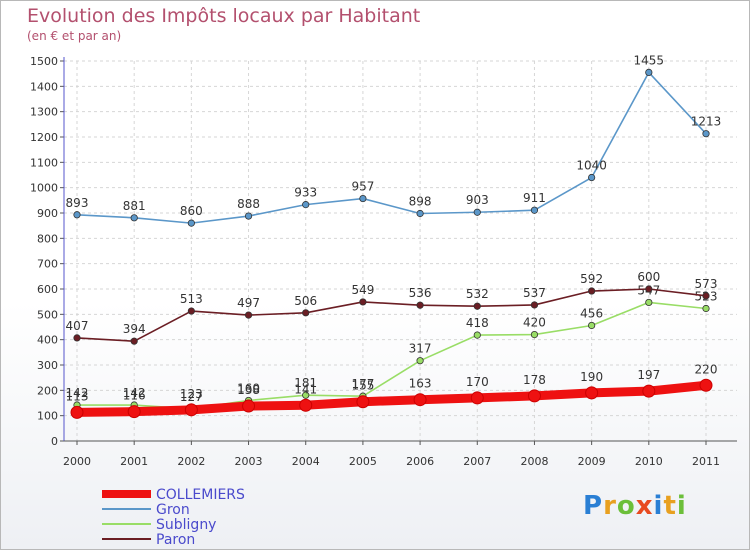 Image resolution: width=750 pixels, height=550 pixels. What do you see at coordinates (362, 384) in the screenshot?
I see `data-label: 177` at bounding box center [362, 384].